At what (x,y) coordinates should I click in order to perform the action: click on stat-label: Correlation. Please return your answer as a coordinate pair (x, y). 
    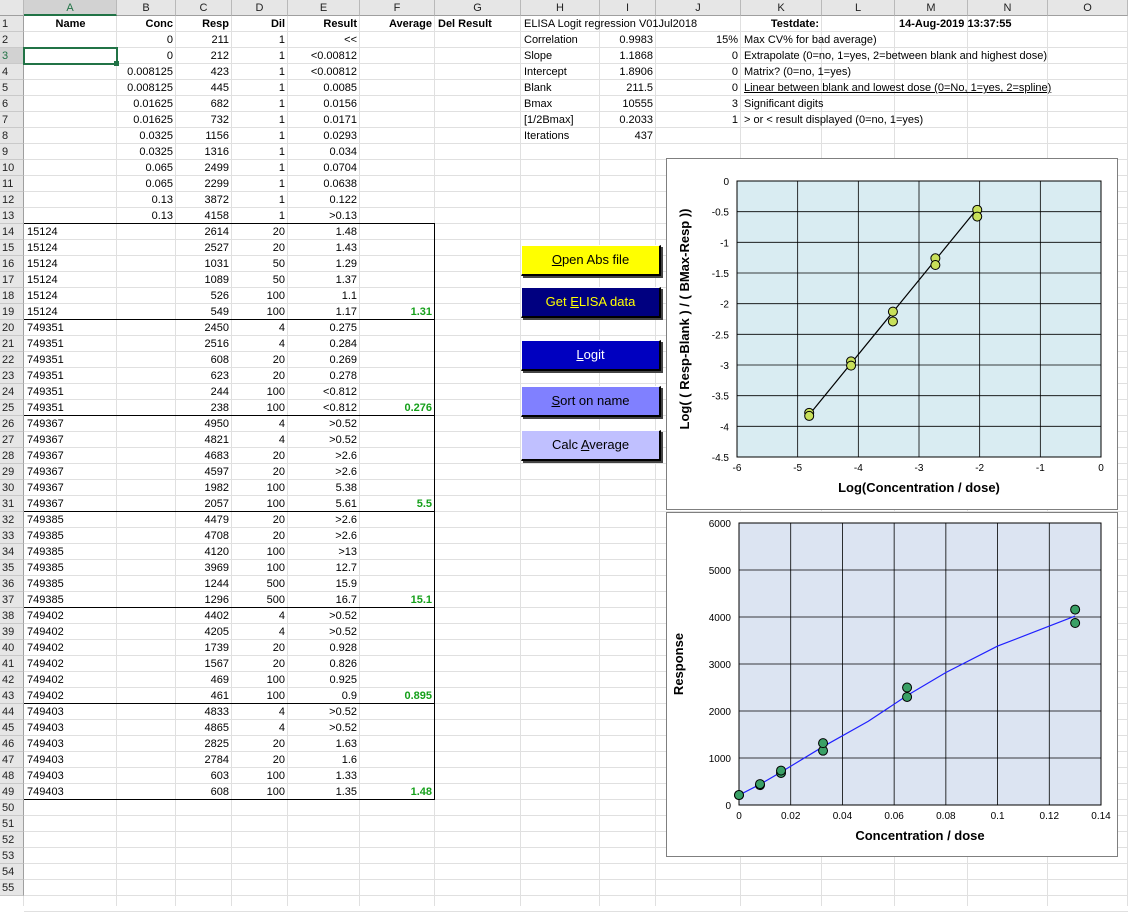
    Looking at the image, I should click on (551, 40).